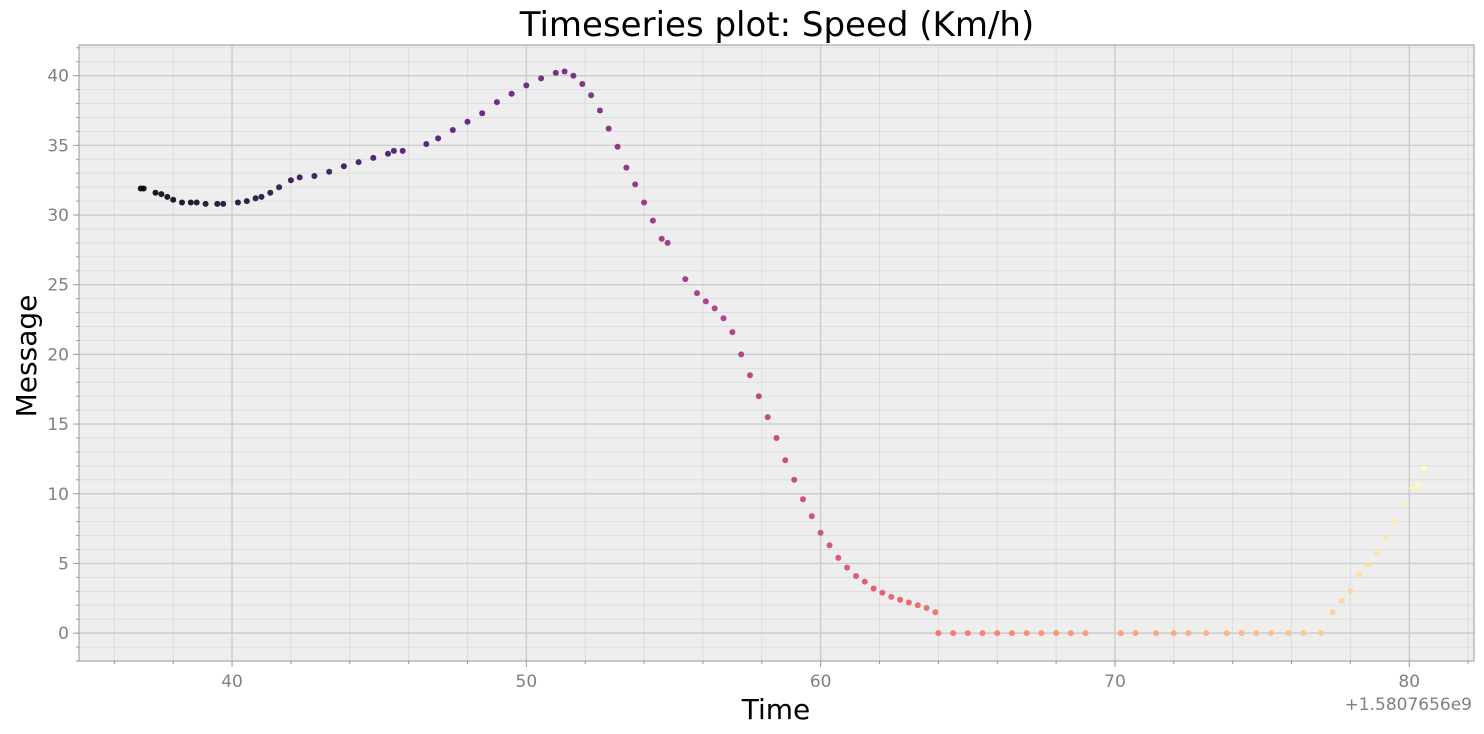  Describe the element at coordinates (776, 25) in the screenshot. I see `chart-title: Timeseries plot: Speed (Km/h)` at that location.